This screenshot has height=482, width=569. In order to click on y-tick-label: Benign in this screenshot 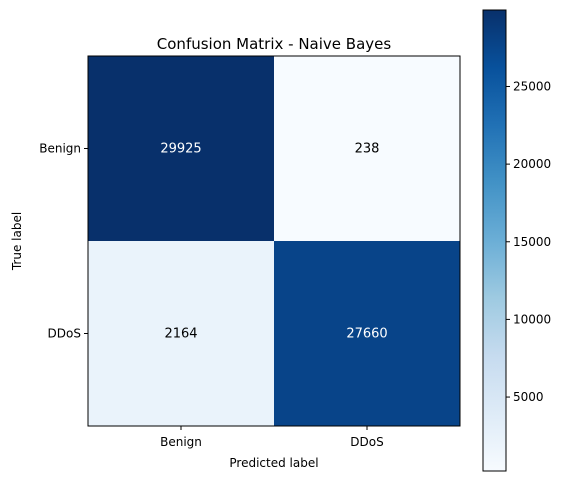, I will do `click(60, 149)`.